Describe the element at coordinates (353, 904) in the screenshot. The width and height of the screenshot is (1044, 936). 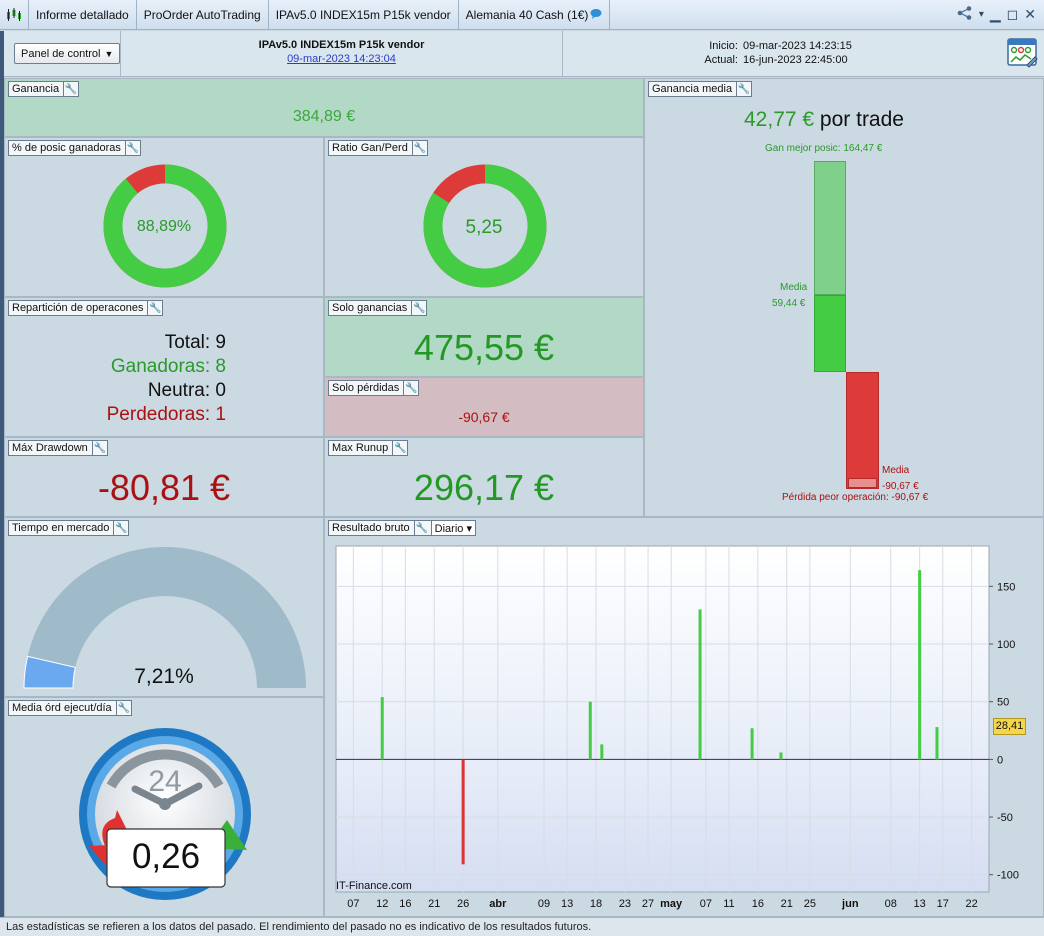
I see `x-tick-label: 07` at that location.